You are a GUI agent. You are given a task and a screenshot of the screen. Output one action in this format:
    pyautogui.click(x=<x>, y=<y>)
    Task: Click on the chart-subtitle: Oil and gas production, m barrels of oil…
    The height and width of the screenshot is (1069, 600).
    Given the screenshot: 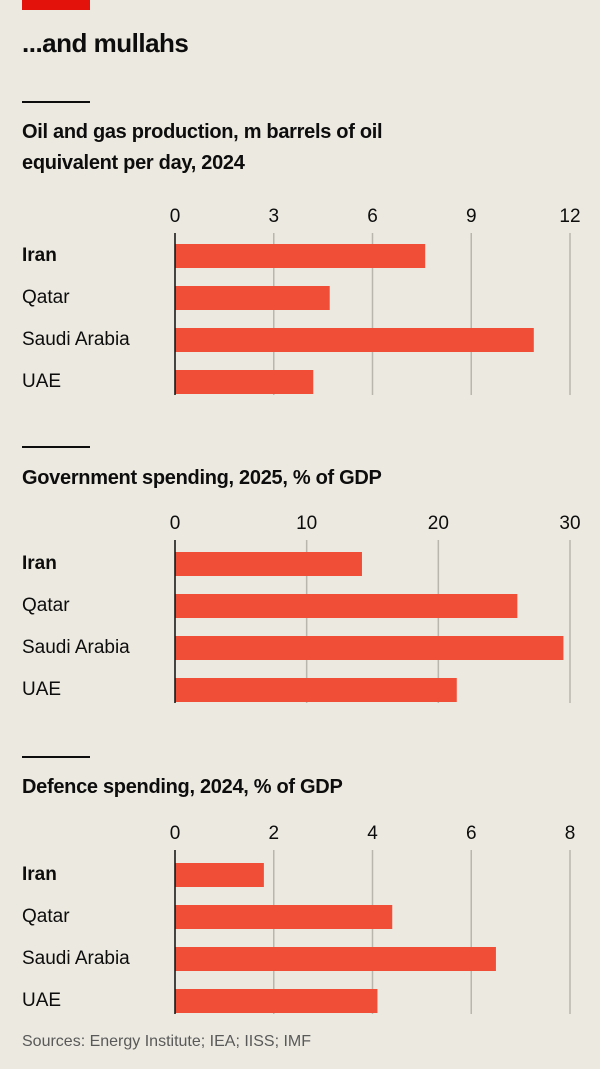 What is the action you would take?
    pyautogui.click(x=202, y=147)
    